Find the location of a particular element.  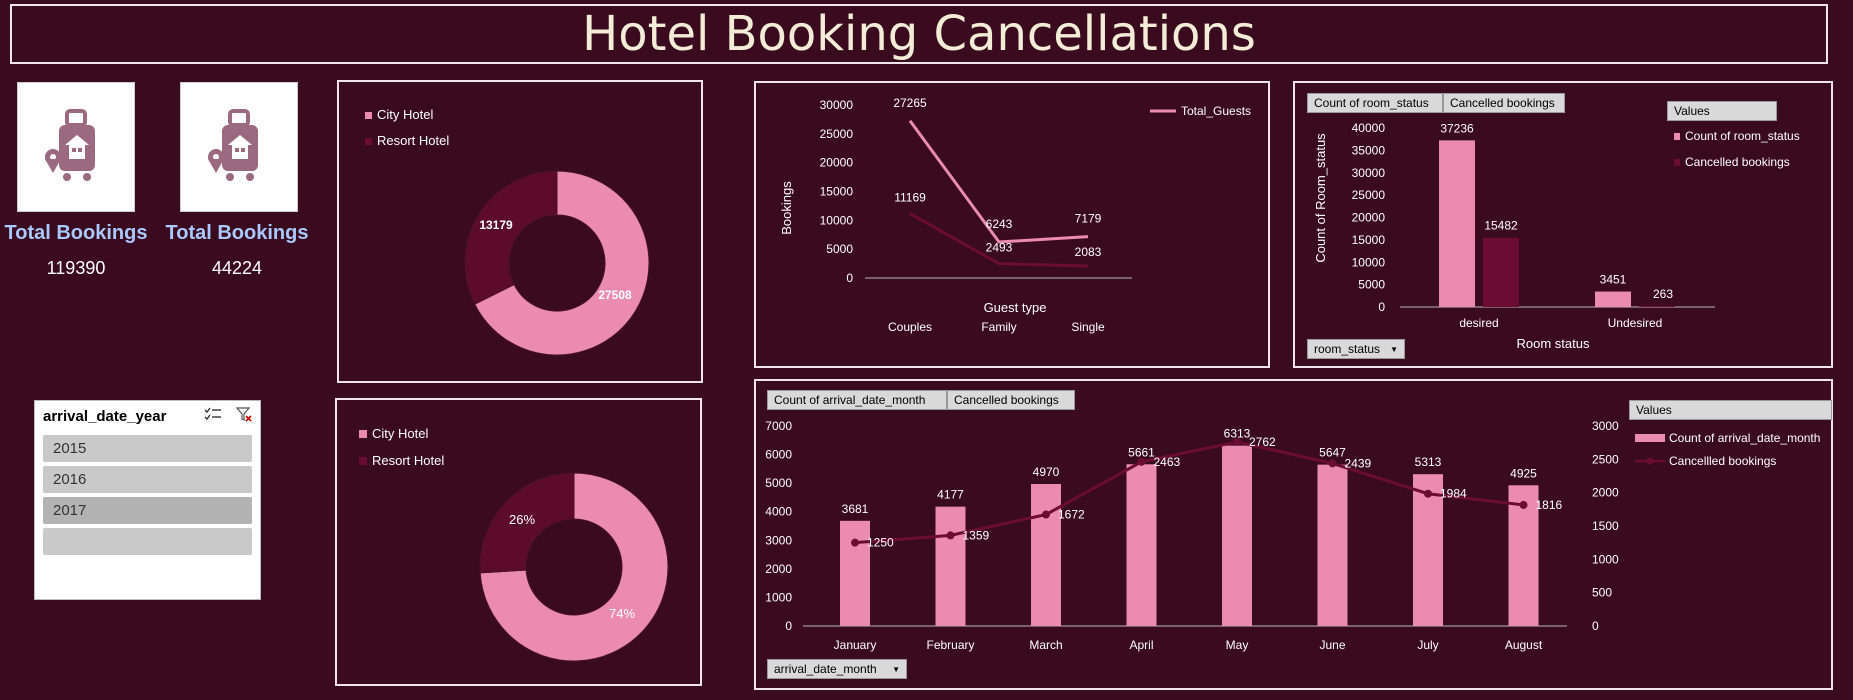

donut1-city-label: 27508 is located at coordinates (615, 295).